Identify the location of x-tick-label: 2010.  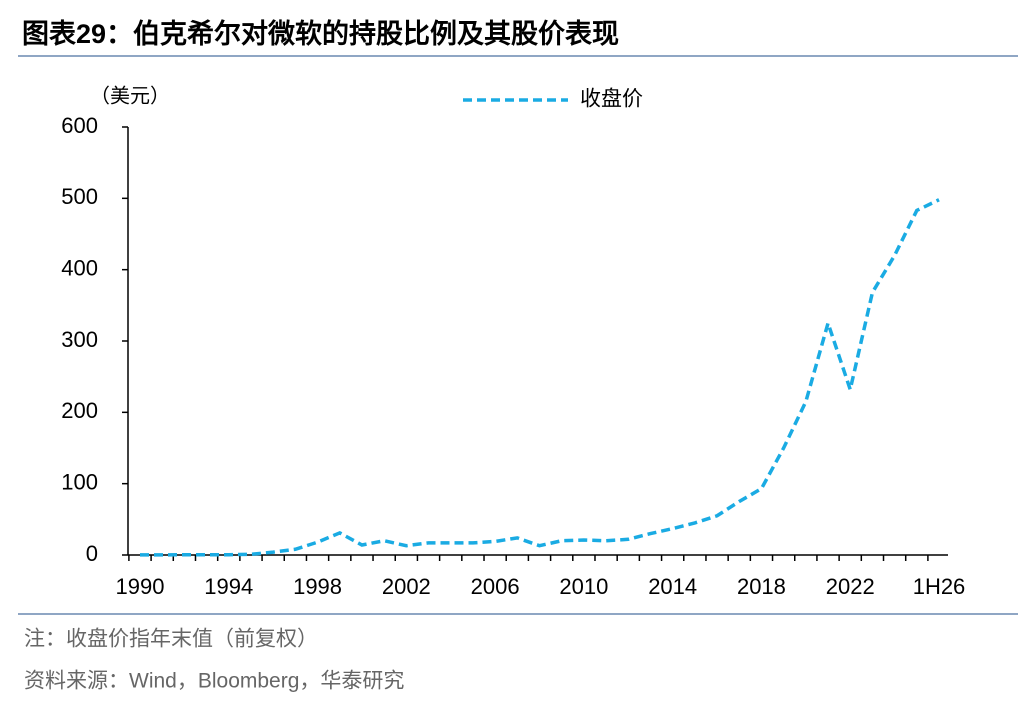
(583, 586).